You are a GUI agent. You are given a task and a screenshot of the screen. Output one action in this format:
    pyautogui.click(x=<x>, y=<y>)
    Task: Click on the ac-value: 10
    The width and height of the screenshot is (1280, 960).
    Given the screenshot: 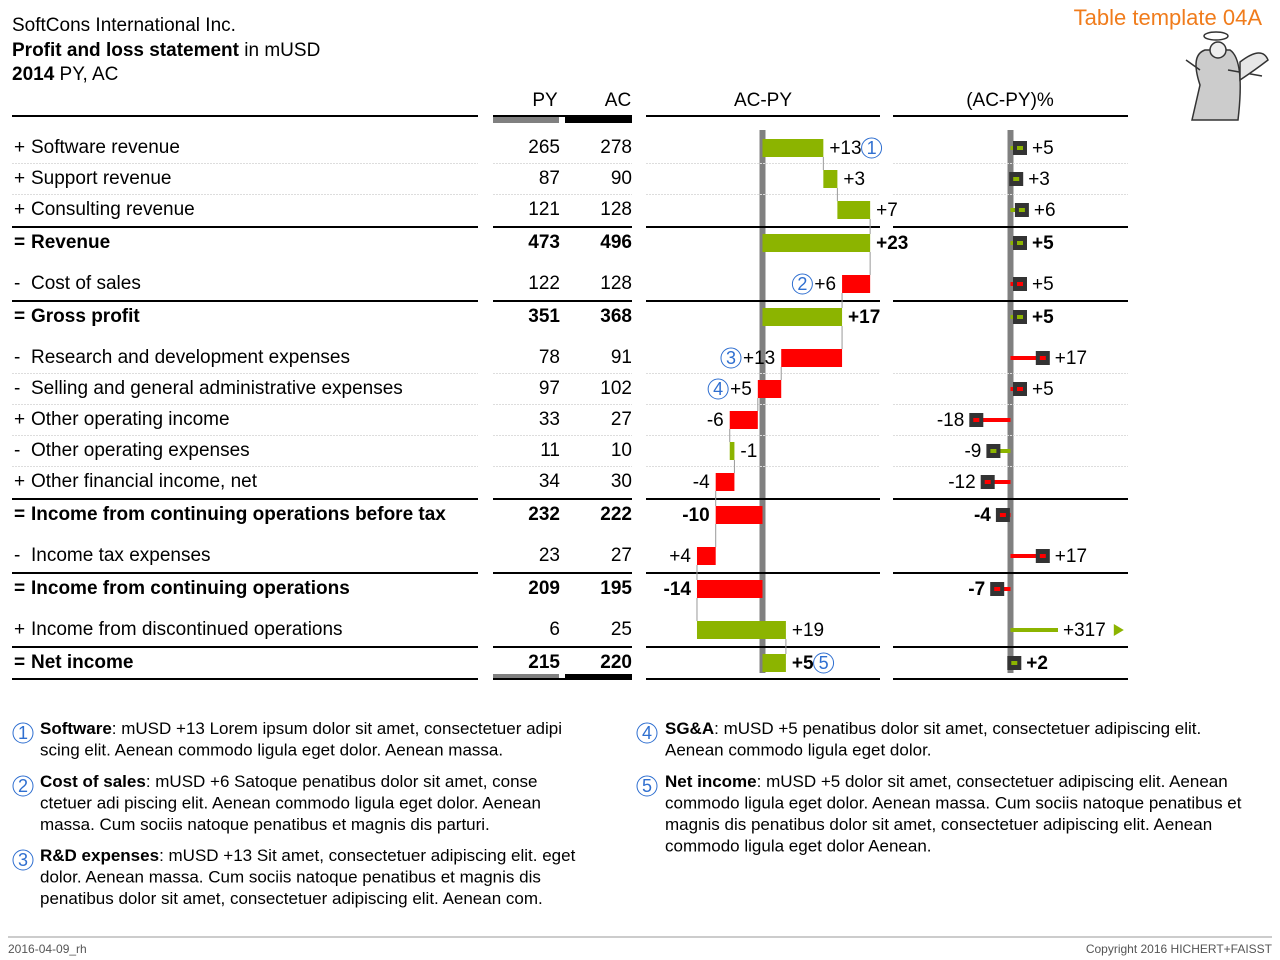 What is the action you would take?
    pyautogui.click(x=621, y=450)
    